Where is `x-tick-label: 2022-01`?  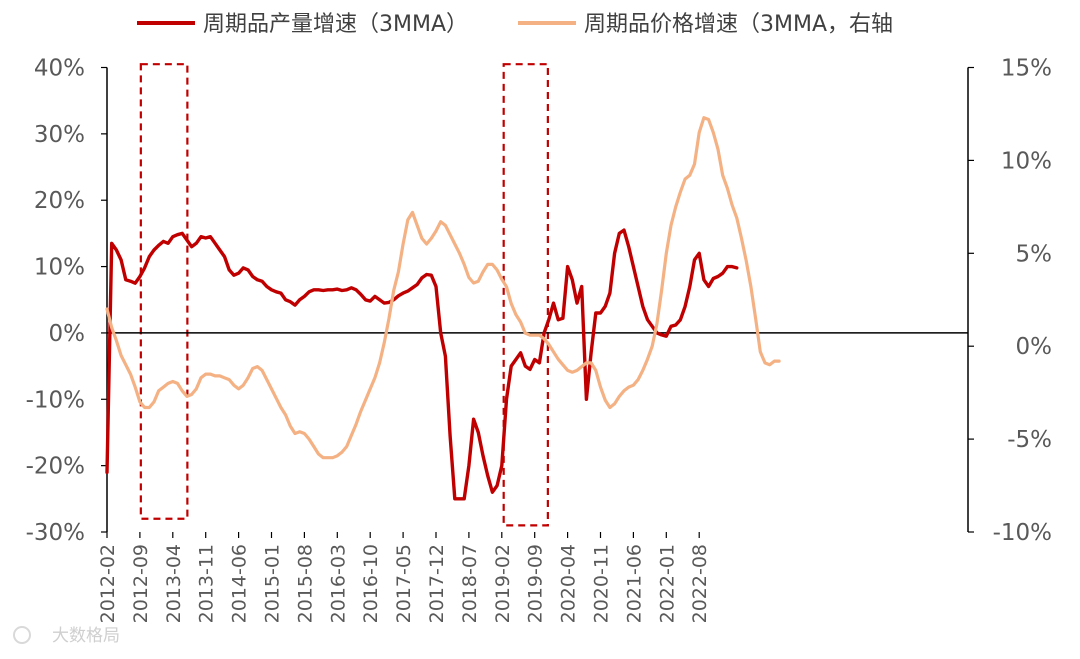
x-tick-label: 2022-01 is located at coordinates (667, 583).